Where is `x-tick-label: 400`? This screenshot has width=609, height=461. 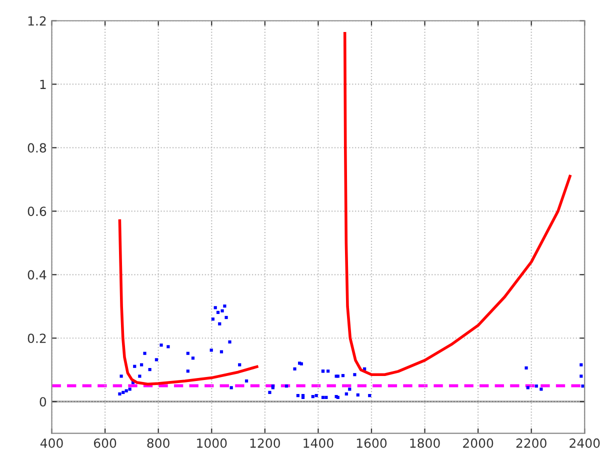 x-tick-label: 400 is located at coordinates (51, 443).